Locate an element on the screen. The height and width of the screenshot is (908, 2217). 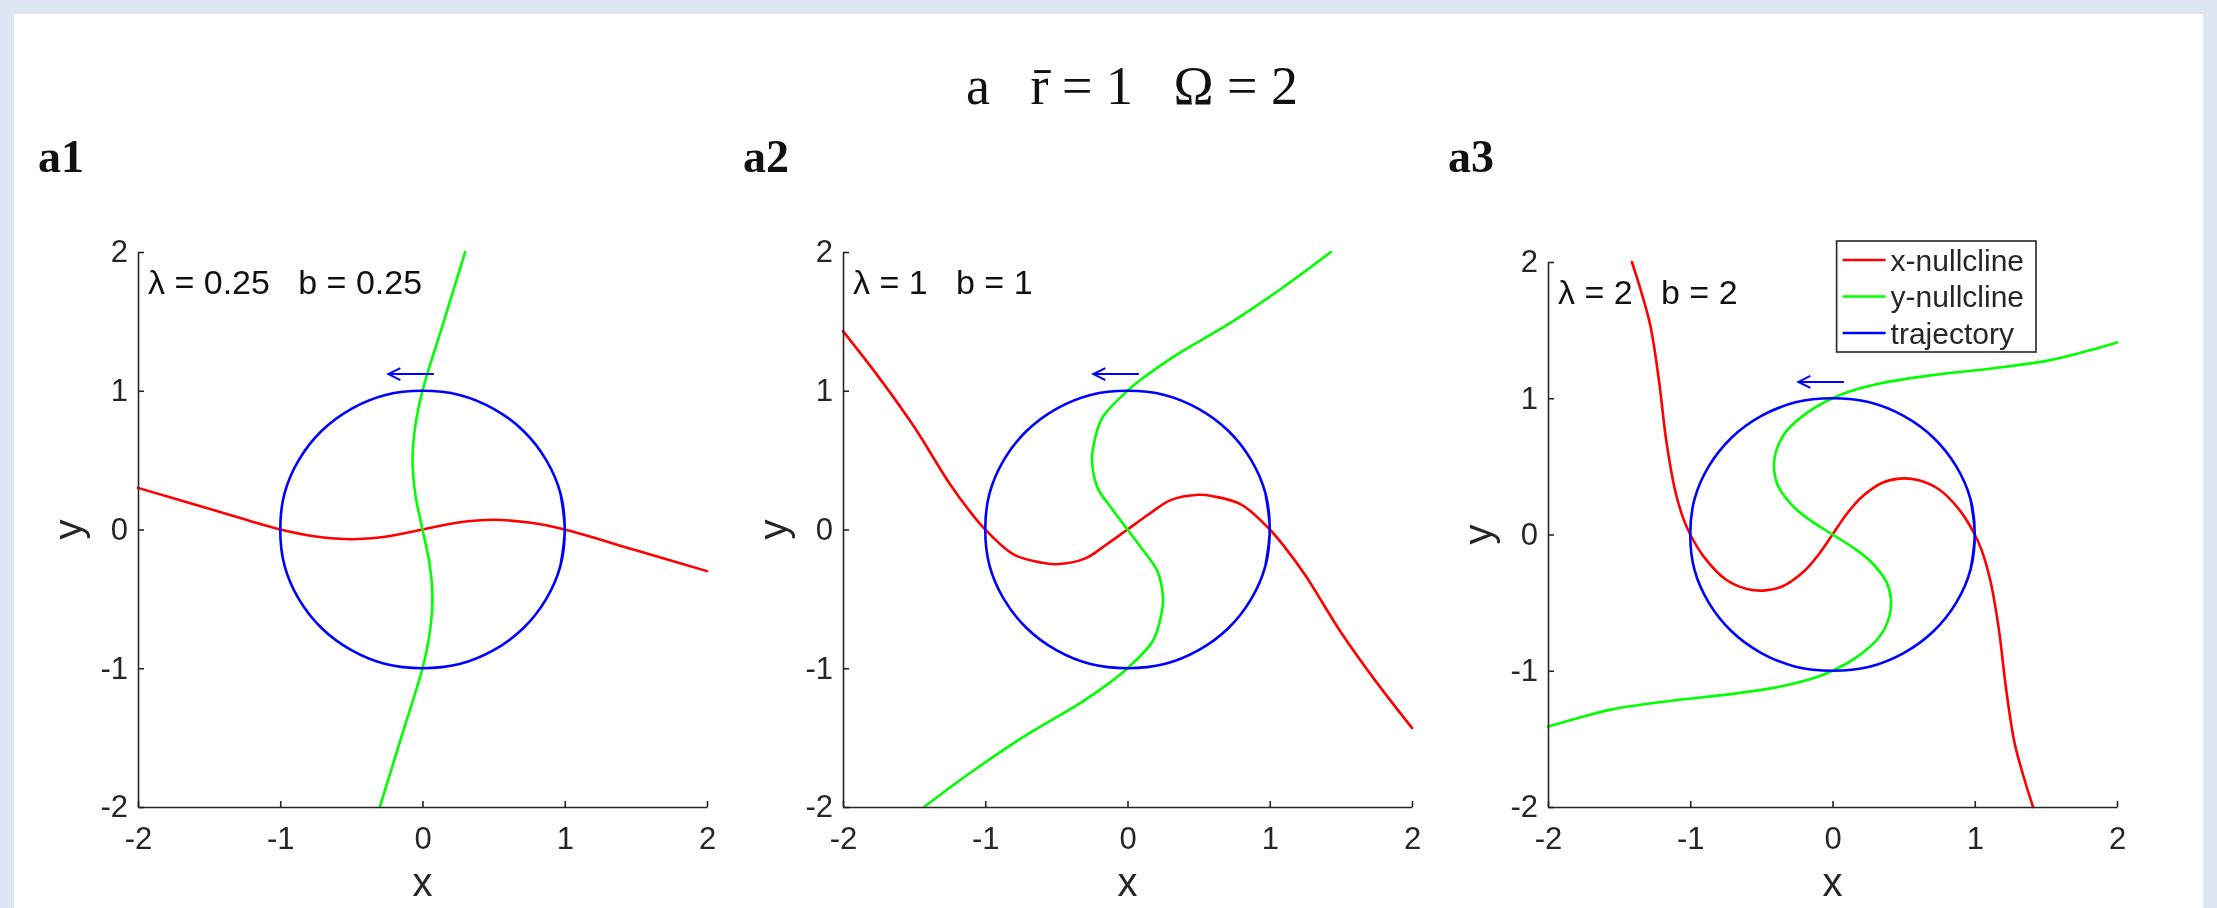
legend-label: trajectory is located at coordinates (1952, 333).